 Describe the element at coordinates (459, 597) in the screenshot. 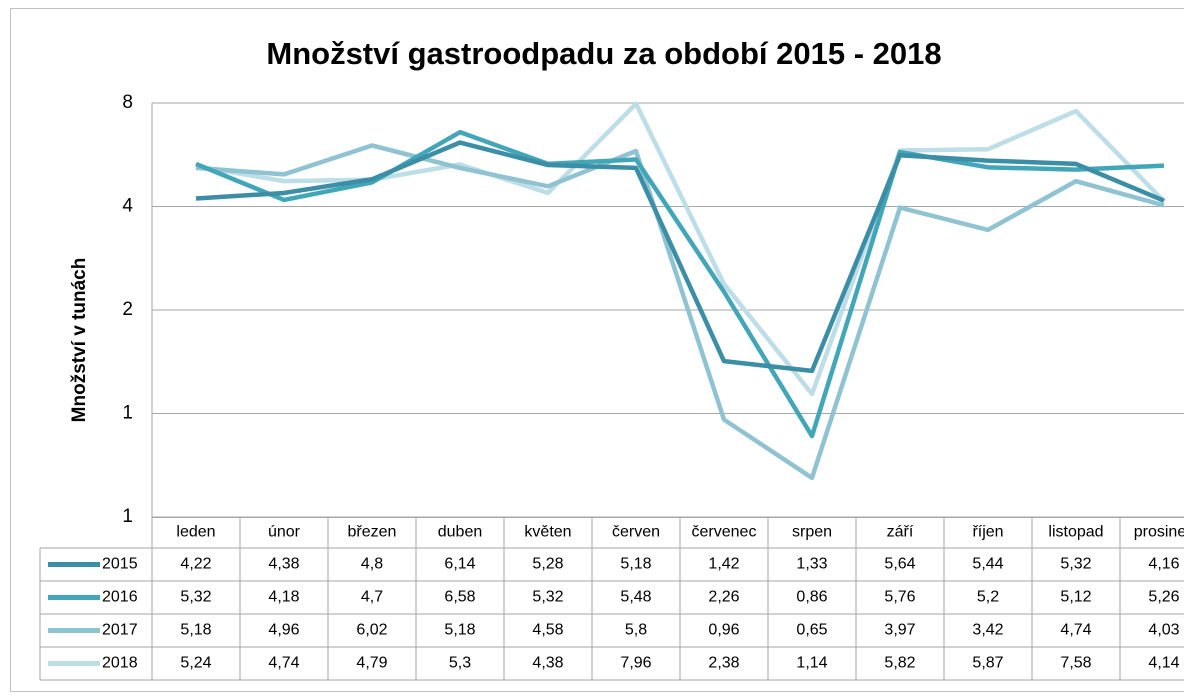

I see `table-value: 6,58` at that location.